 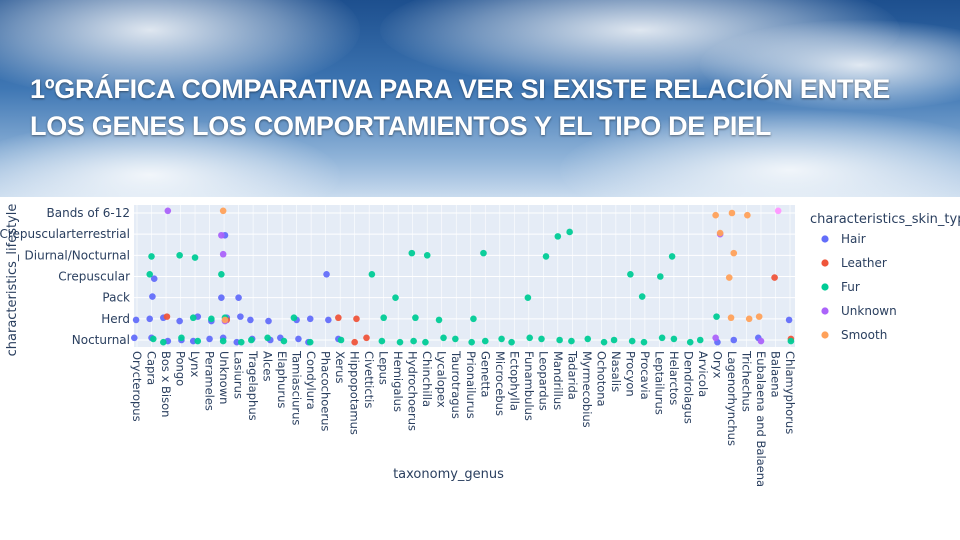 What do you see at coordinates (89, 213) in the screenshot?
I see `y-tick-label: Bands of 6-12` at bounding box center [89, 213].